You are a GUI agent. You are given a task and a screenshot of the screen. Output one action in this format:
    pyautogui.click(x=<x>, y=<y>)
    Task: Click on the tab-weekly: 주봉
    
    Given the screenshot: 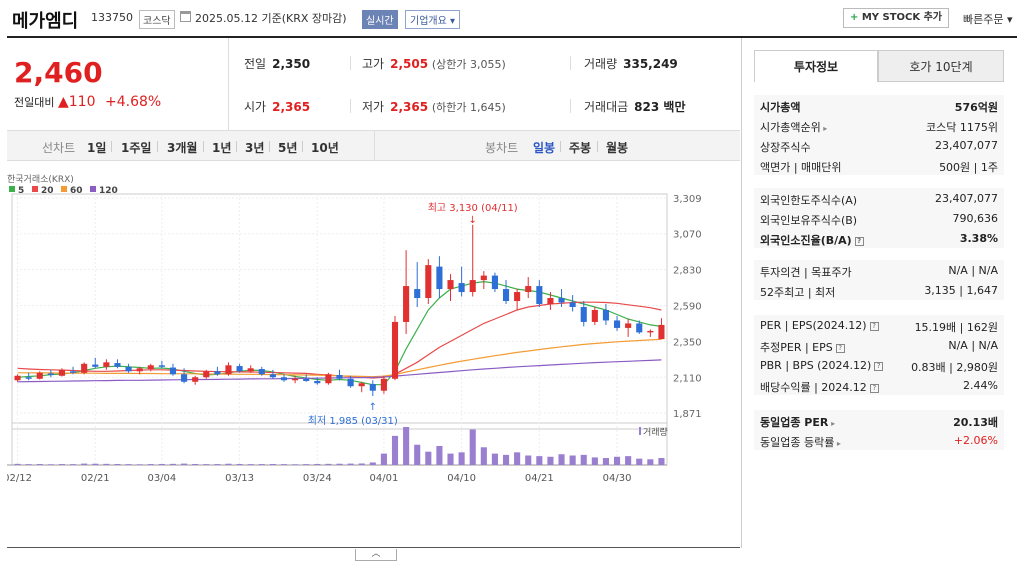 What is the action you would take?
    pyautogui.click(x=580, y=148)
    